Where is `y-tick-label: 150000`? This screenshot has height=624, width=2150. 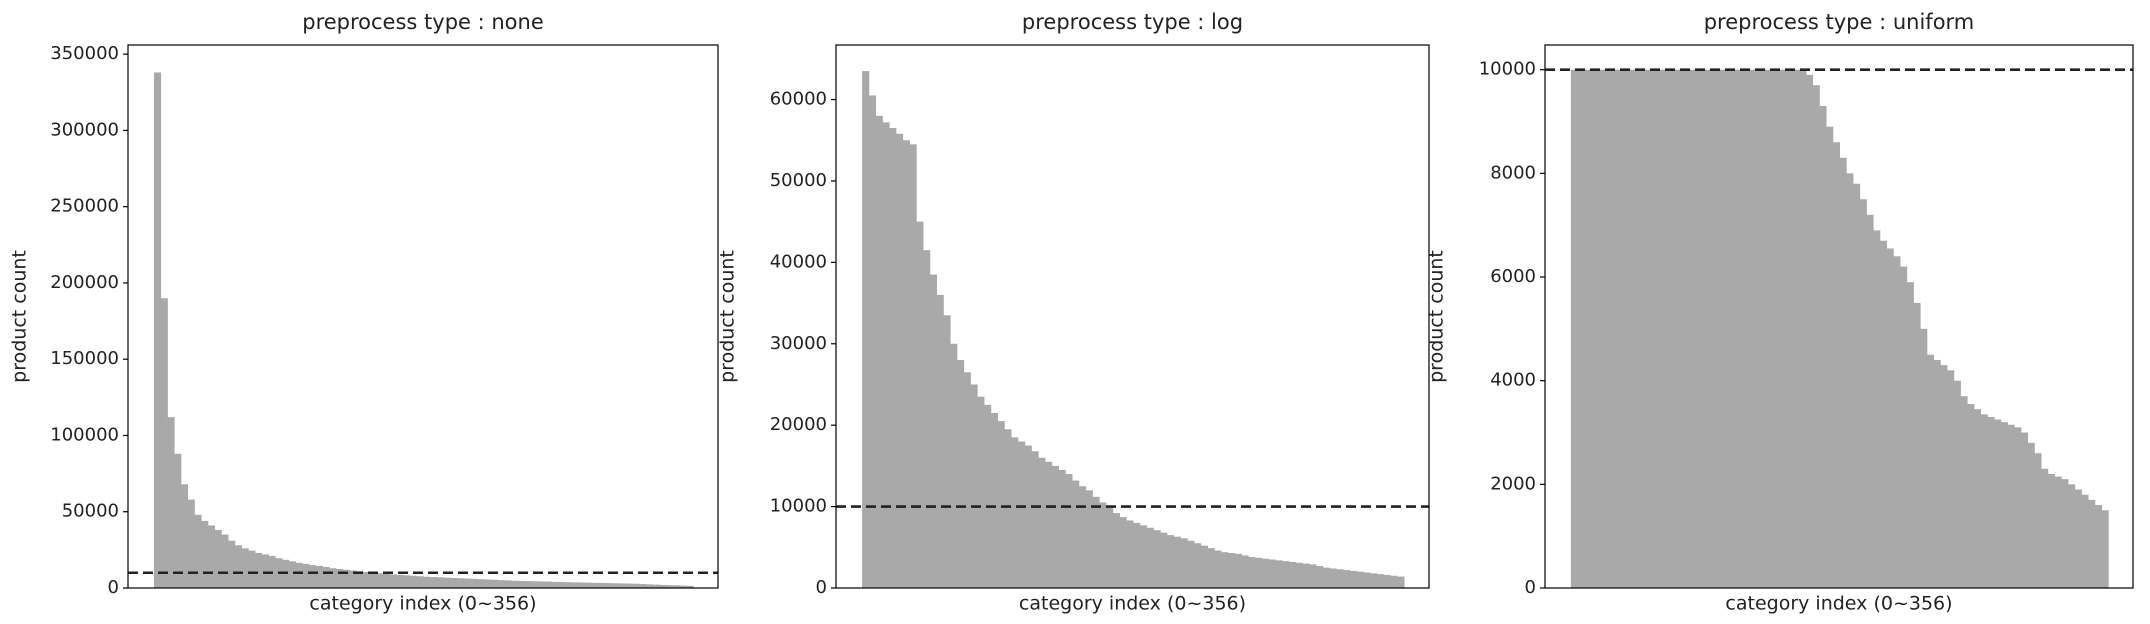
y-tick-label: 150000 is located at coordinates (84, 358).